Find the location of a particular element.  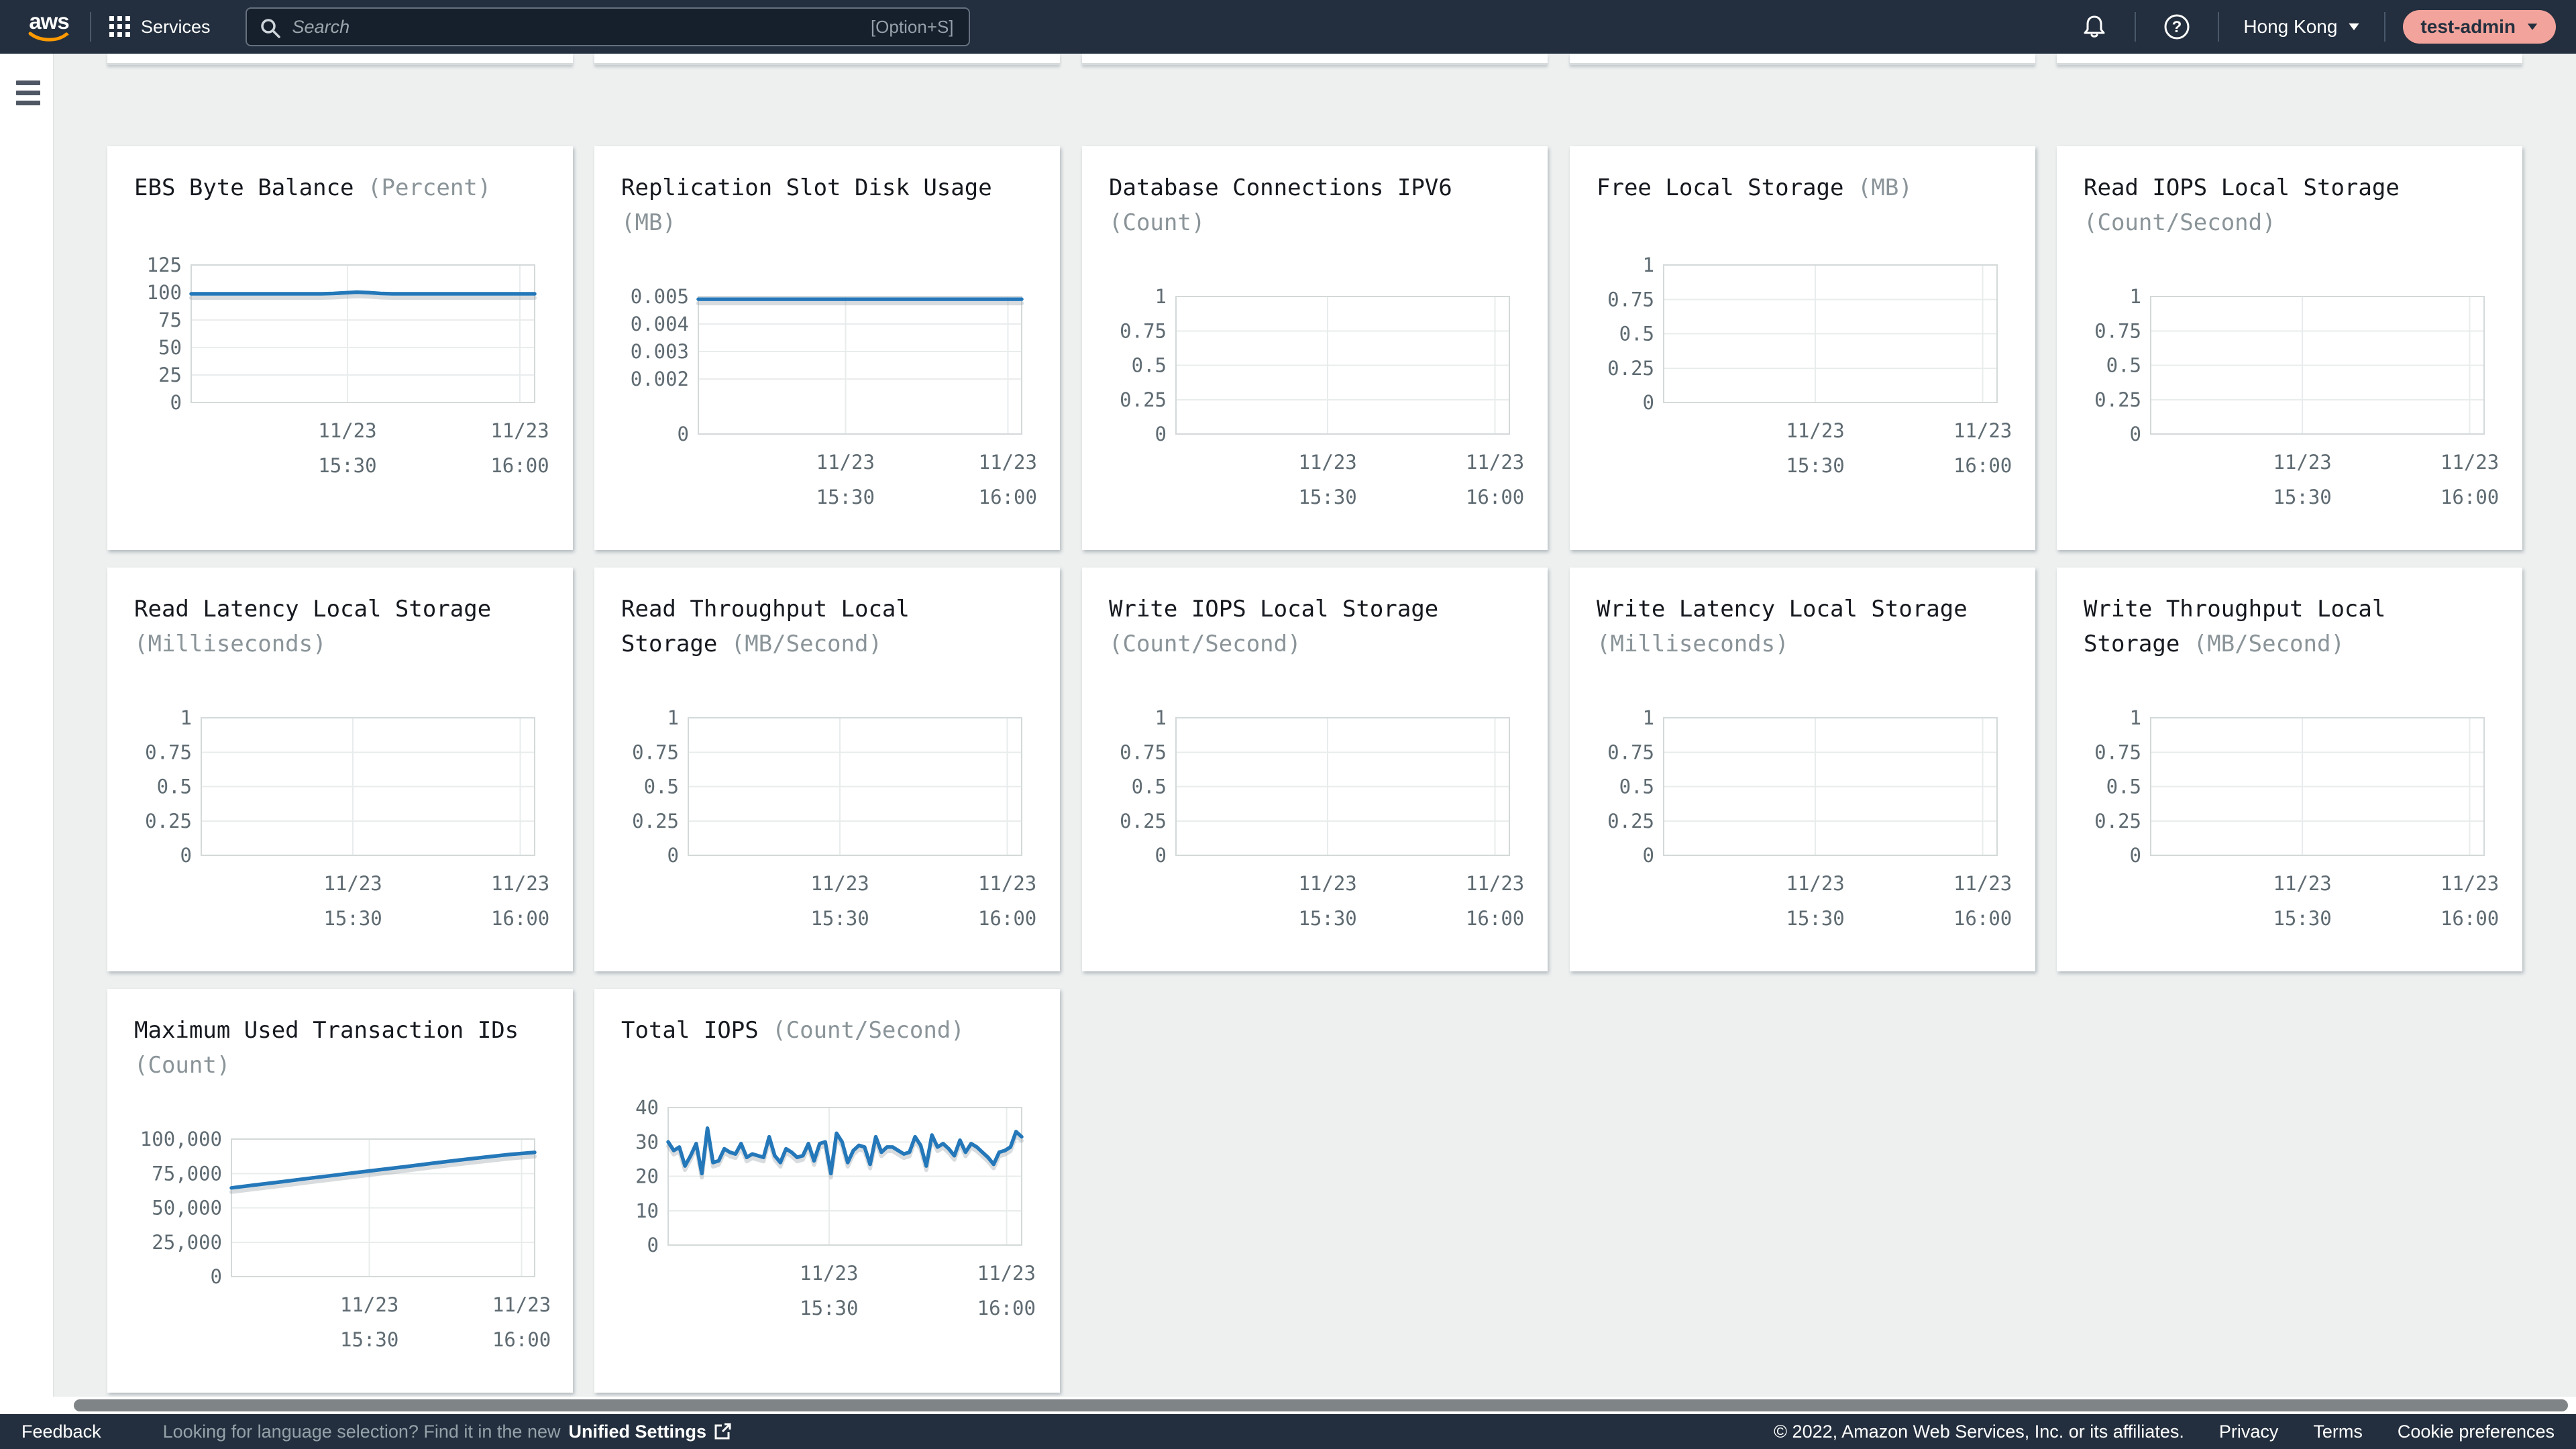

svg-text: 20 is located at coordinates (647, 1176).